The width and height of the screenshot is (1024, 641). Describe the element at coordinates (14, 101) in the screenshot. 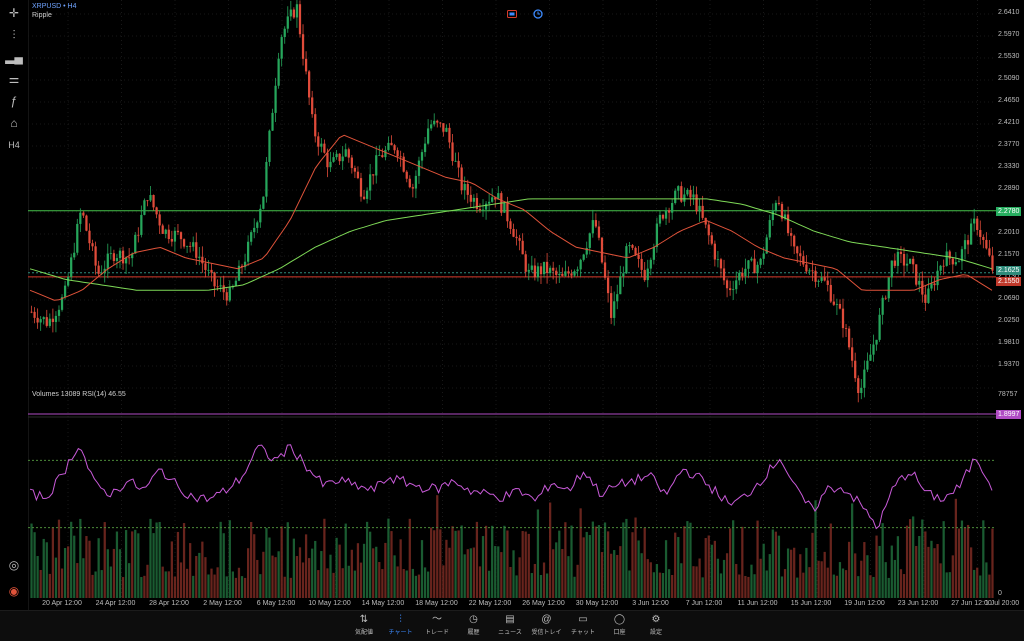

I see `function-icon: ƒ` at that location.